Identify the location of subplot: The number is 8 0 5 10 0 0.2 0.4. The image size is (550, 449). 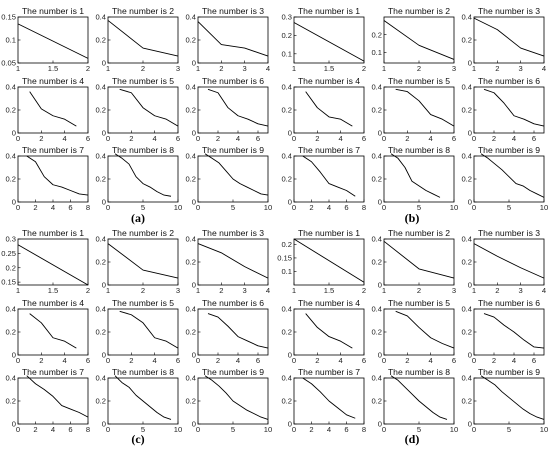
(414, 400).